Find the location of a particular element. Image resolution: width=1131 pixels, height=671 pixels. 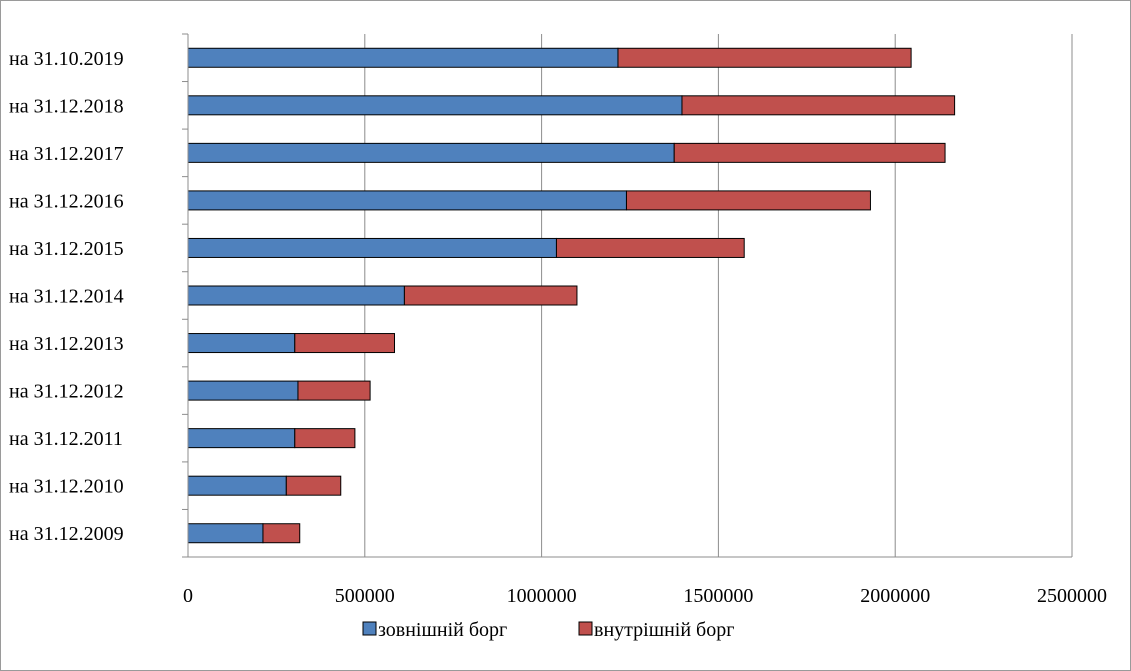

legend-swatch-external-debt is located at coordinates (369, 628).